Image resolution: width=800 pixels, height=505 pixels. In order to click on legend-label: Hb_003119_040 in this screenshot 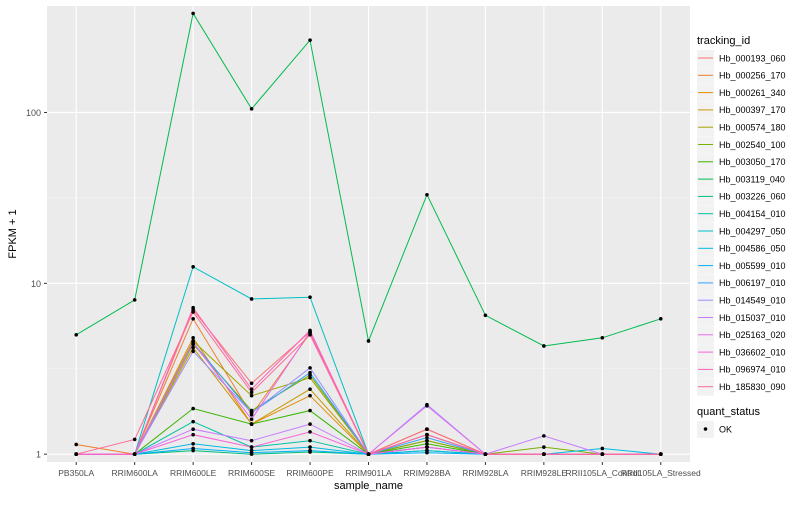, I will do `click(752, 179)`.